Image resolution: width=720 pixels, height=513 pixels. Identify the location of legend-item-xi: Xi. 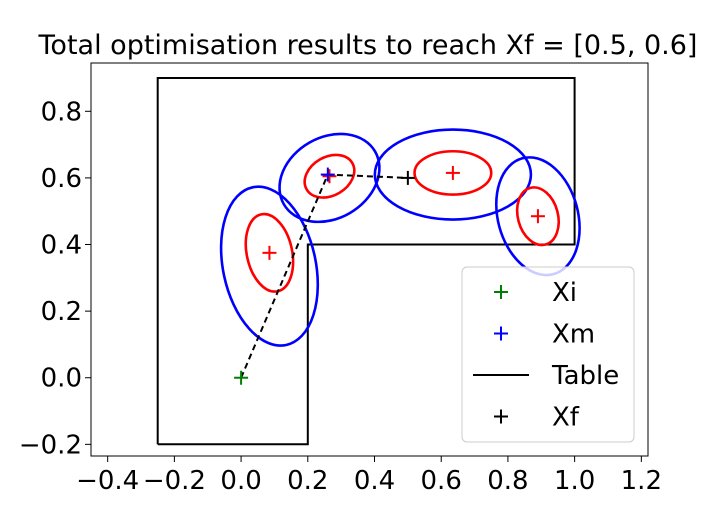
(535, 293).